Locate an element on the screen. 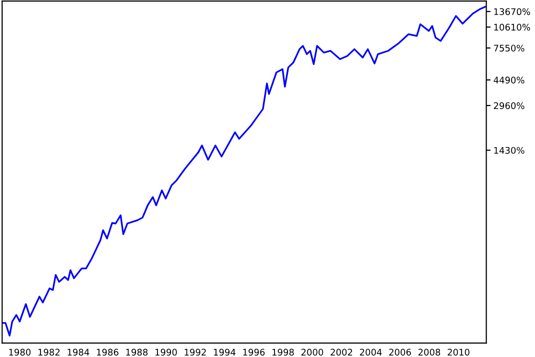  y-tick-label: 2960% is located at coordinates (509, 106).